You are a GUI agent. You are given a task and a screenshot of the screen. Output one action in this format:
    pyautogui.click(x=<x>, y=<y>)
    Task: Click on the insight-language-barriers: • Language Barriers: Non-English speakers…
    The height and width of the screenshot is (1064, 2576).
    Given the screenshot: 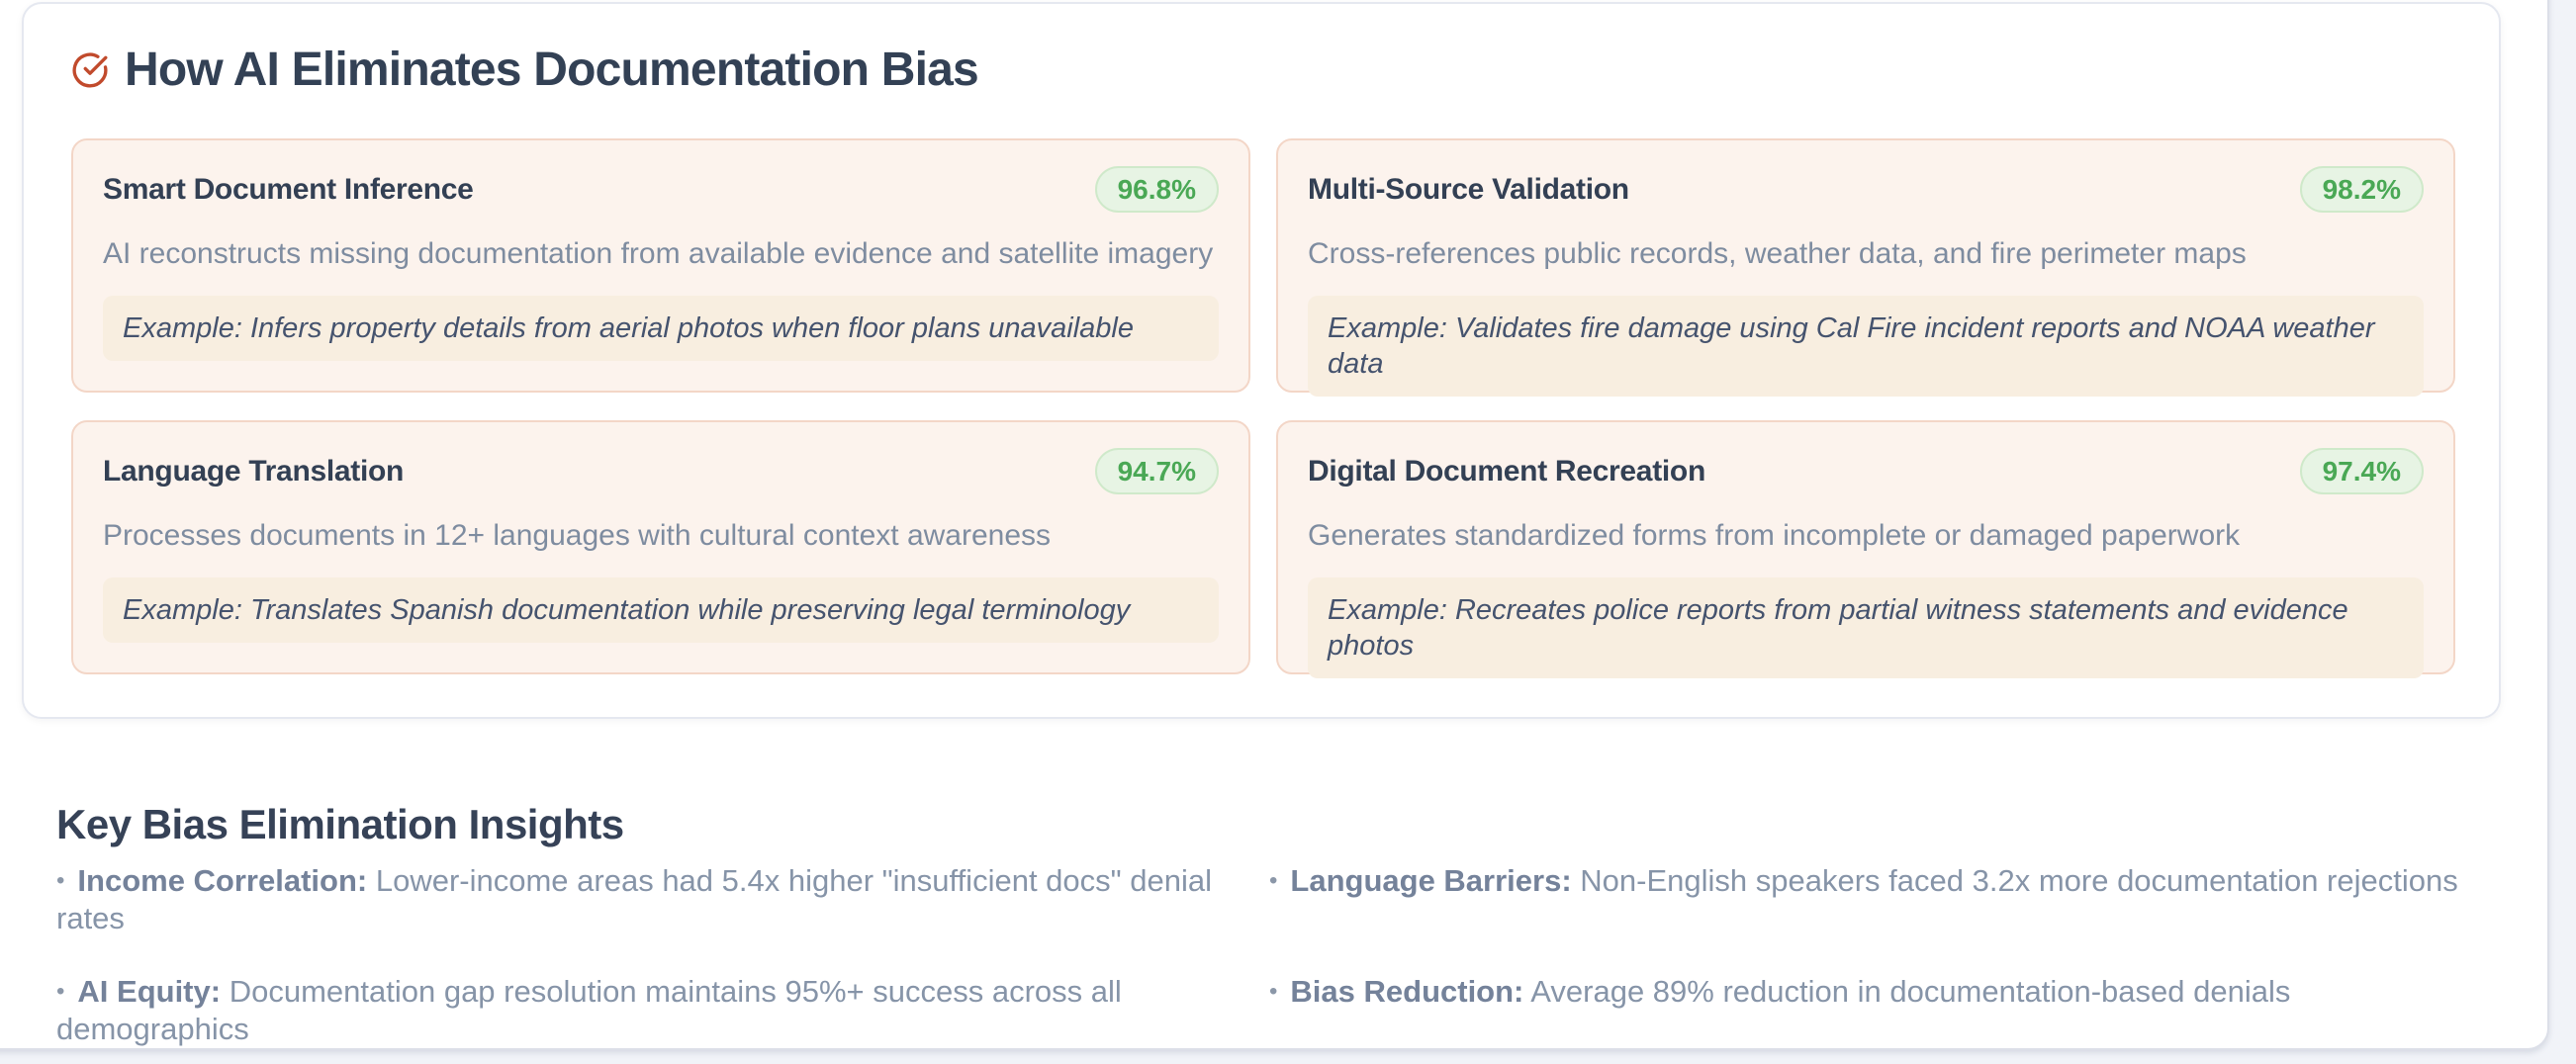 What is the action you would take?
    pyautogui.click(x=1884, y=899)
    